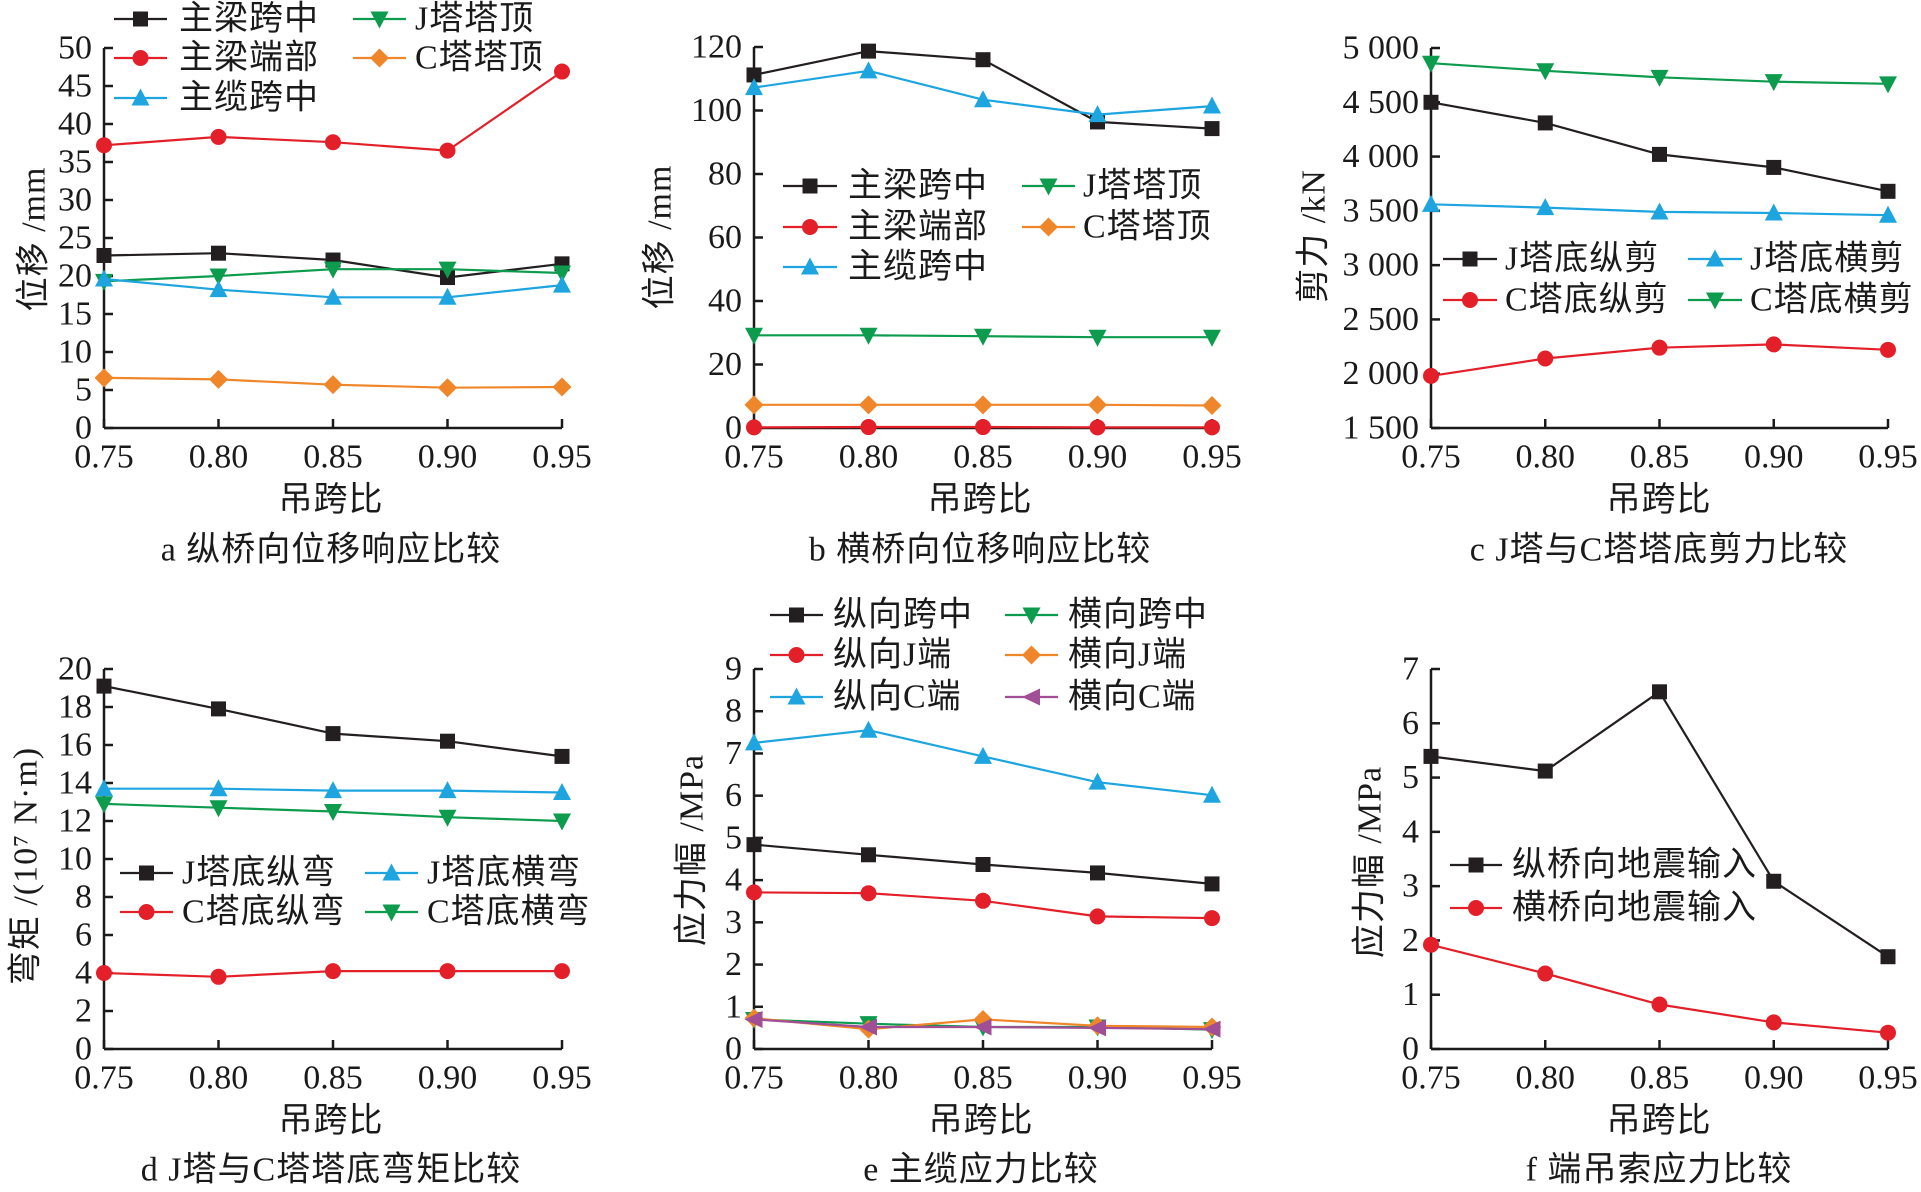  I want to click on y-axis-title: 应力幅 /MPa, so click(1370, 862).